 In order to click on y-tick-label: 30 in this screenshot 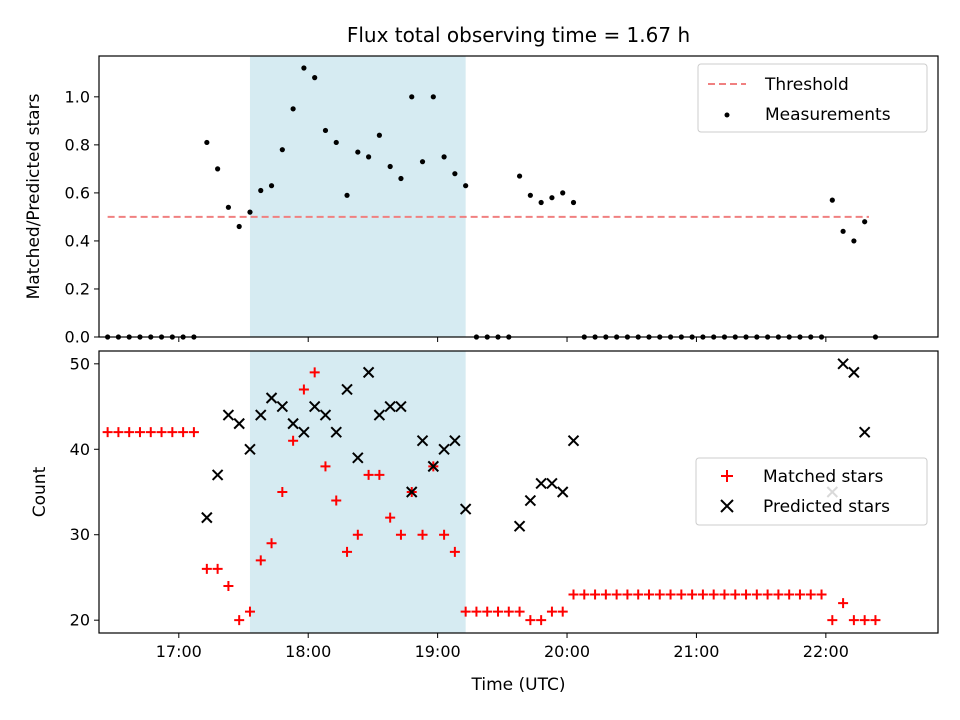, I will do `click(80, 534)`.